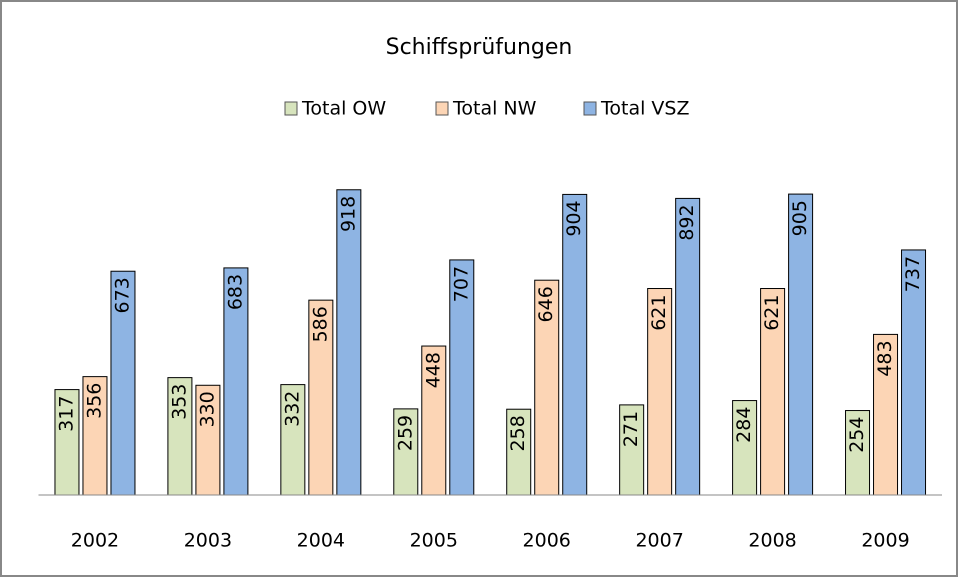 This screenshot has height=577, width=958. What do you see at coordinates (66, 414) in the screenshot?
I see `data-label: 317` at bounding box center [66, 414].